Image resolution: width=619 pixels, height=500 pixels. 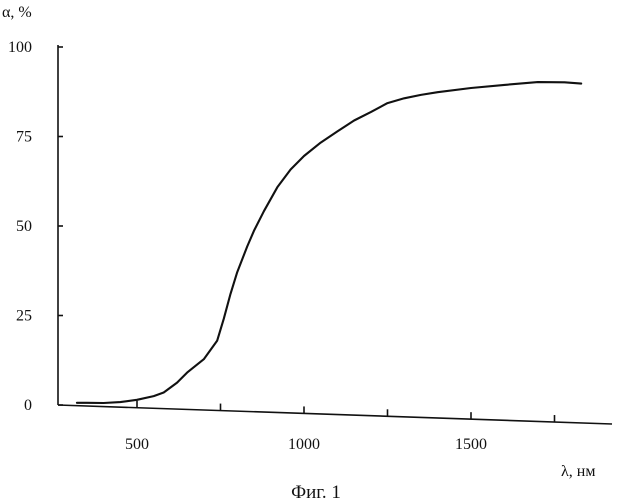 I want to click on x-ticks: 500 1000 1500, so click(x=340, y=427).